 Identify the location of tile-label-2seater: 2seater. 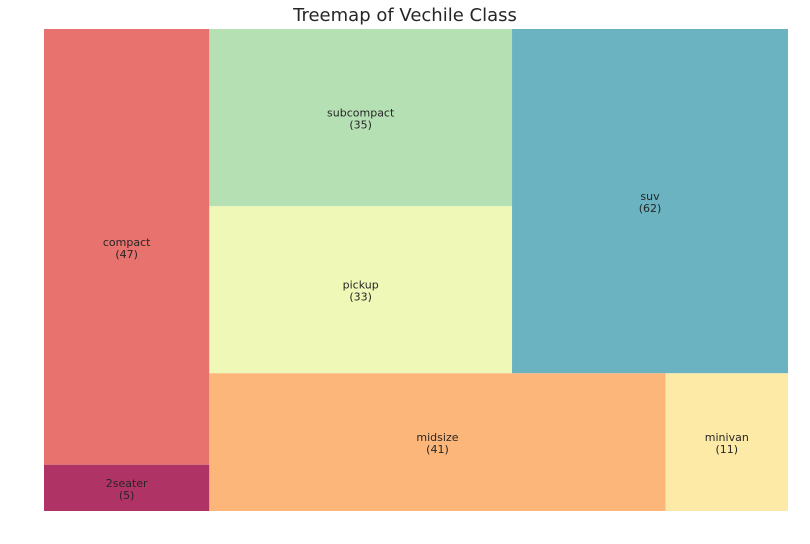
(127, 483).